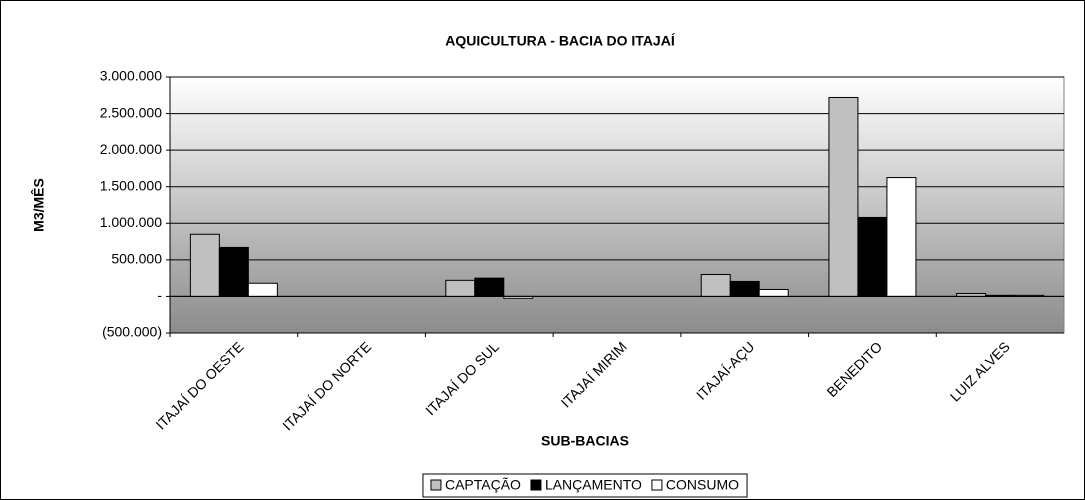 This screenshot has width=1085, height=500. Describe the element at coordinates (131, 185) in the screenshot. I see `y-tick-label: 1.500.000` at that location.